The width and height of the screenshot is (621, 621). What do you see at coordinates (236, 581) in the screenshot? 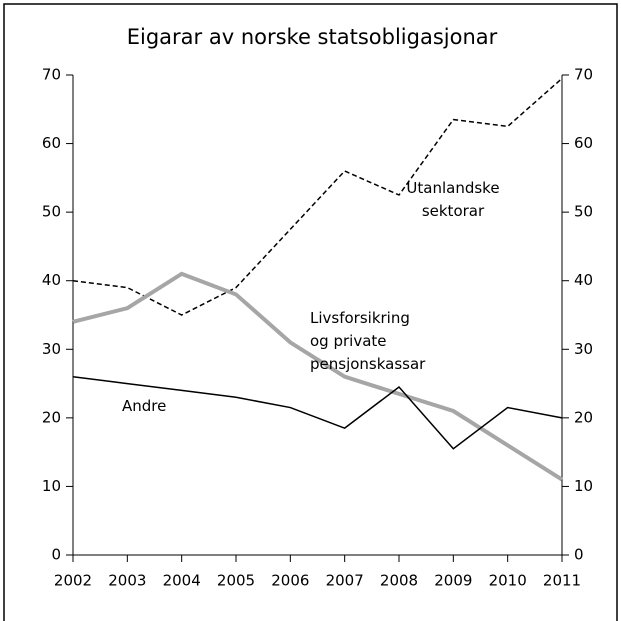
I see `x-tick-label: 2005` at bounding box center [236, 581].